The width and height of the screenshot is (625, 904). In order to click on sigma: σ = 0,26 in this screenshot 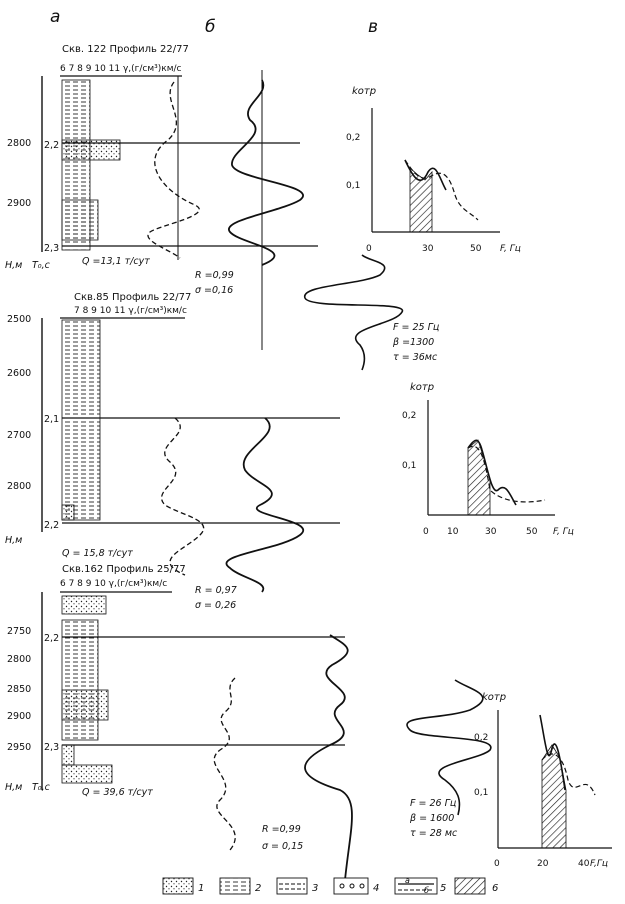, I will do `click(215, 605)`.